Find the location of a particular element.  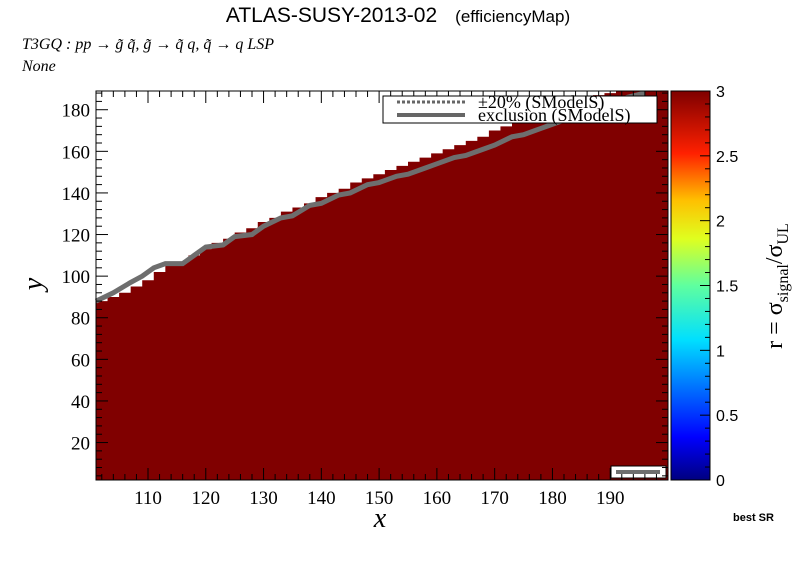

y-tick-label: 80 is located at coordinates (80, 319).